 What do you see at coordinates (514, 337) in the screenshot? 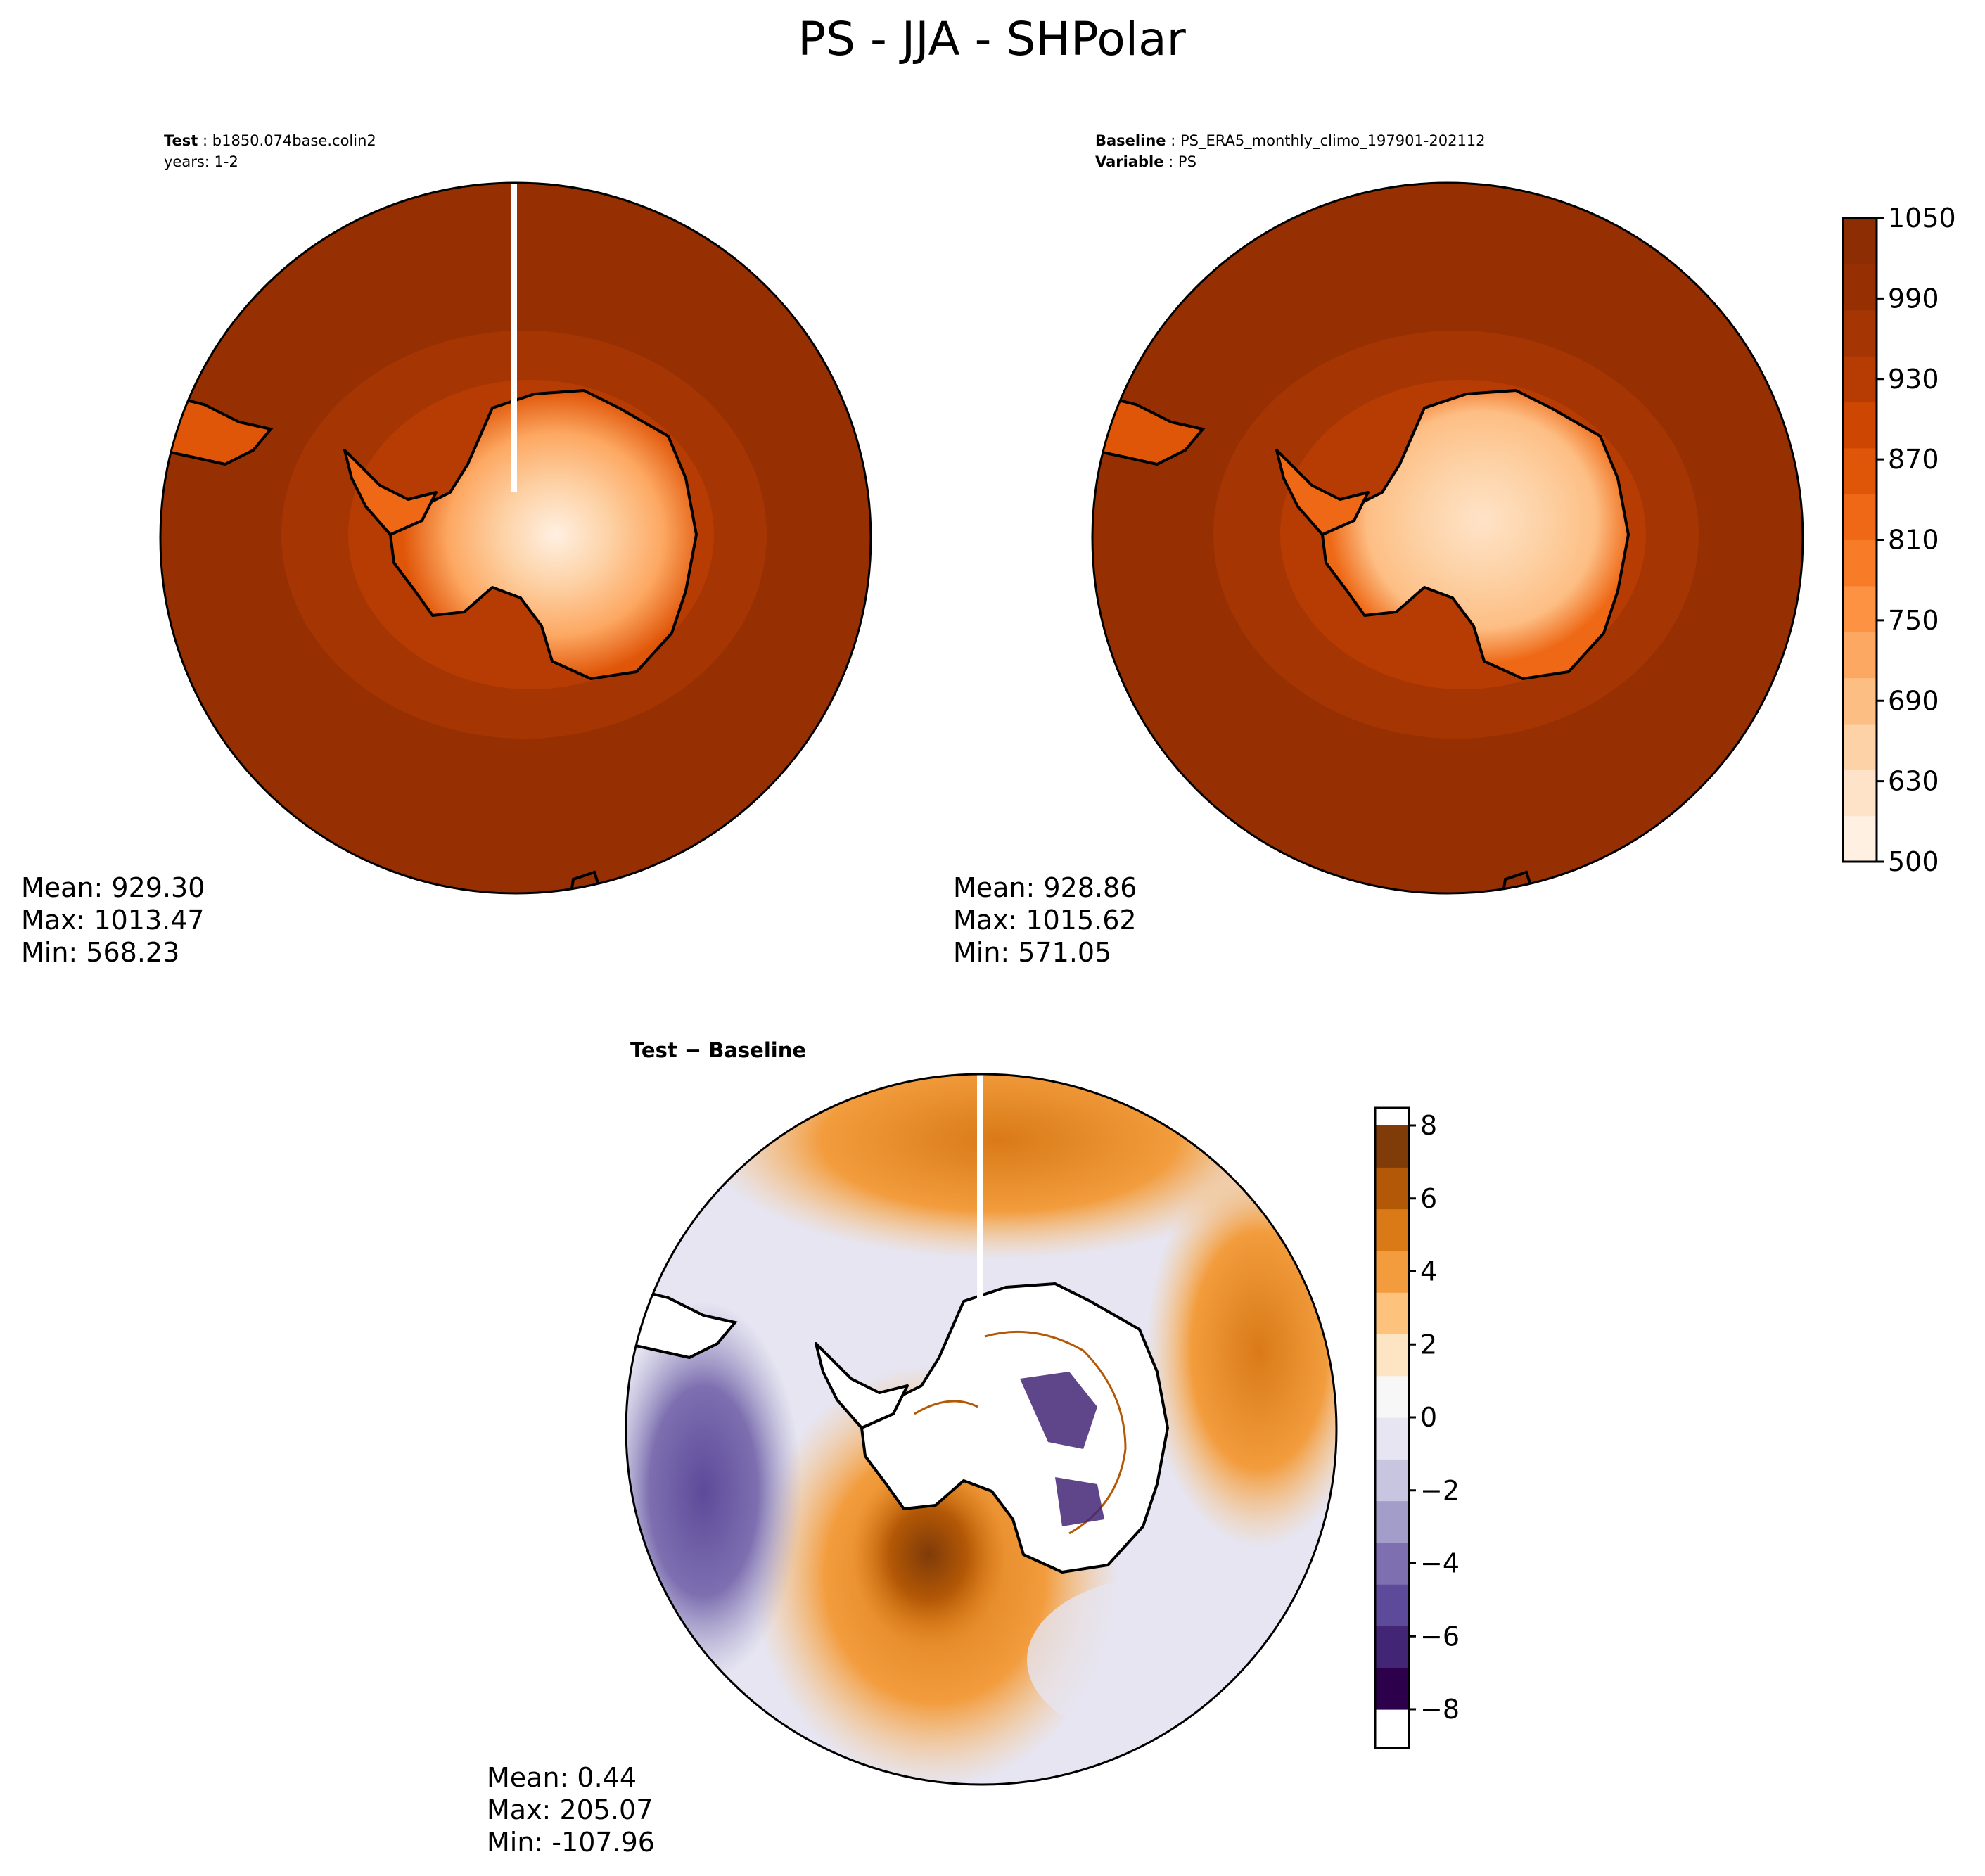
I see `test-missing-meridian` at bounding box center [514, 337].